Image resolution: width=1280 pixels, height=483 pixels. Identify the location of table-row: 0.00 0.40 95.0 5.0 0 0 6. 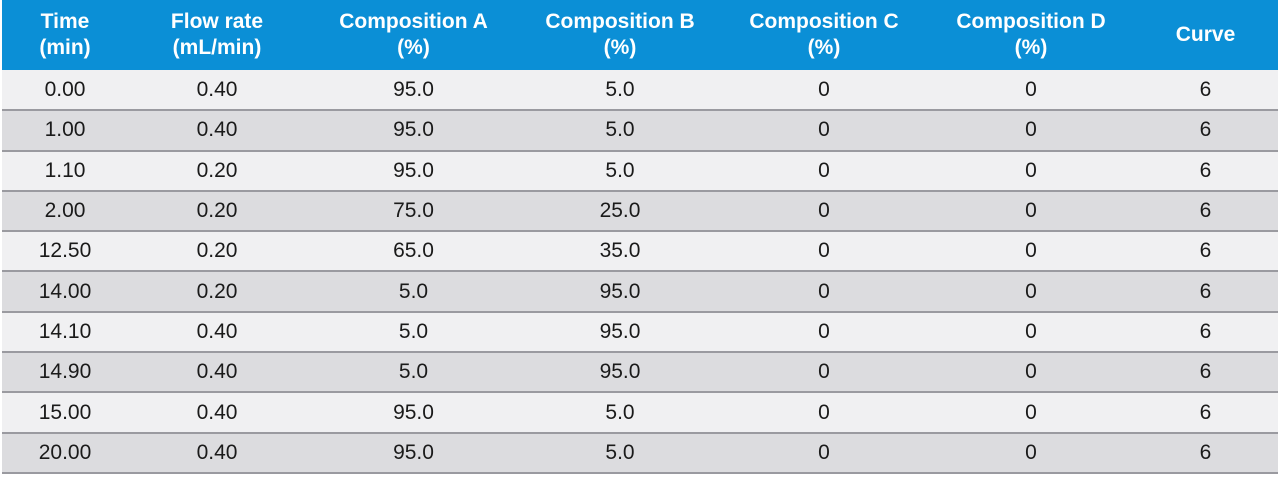
(640, 91).